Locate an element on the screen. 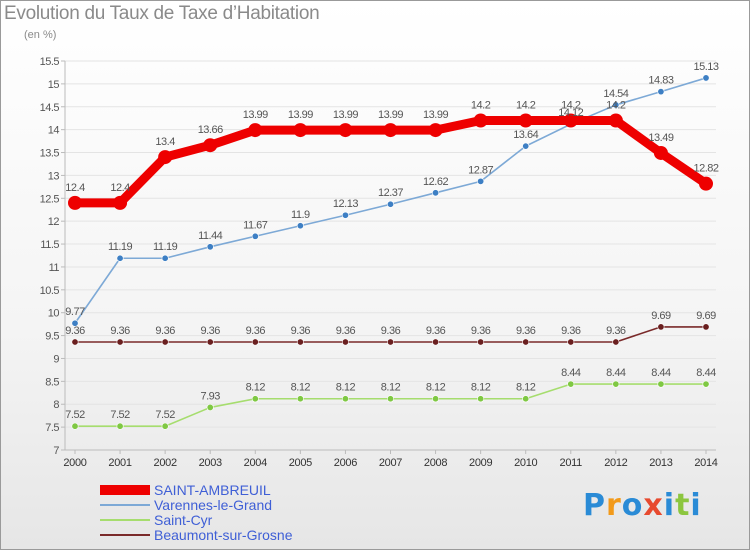  logo-letter: o is located at coordinates (632, 505).